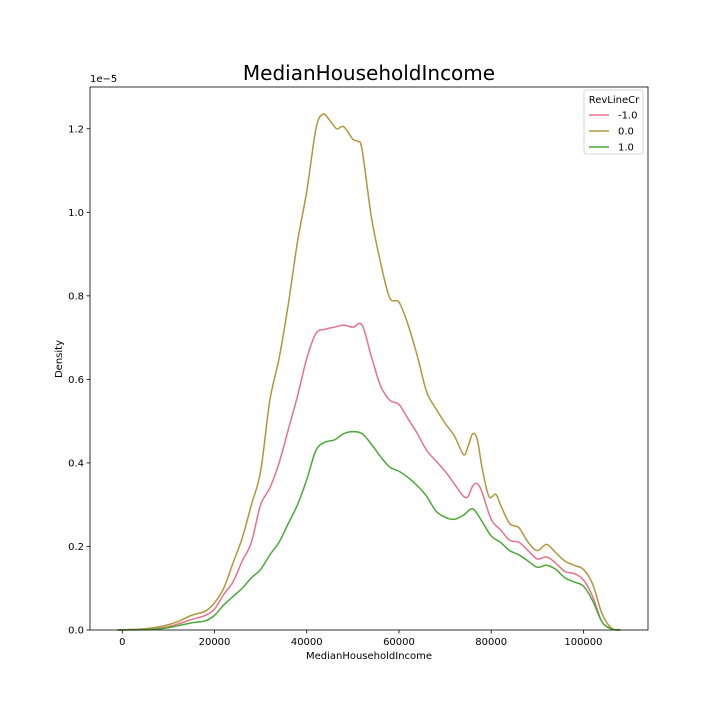 Image resolution: width=720 pixels, height=720 pixels. What do you see at coordinates (626, 148) in the screenshot?
I see `legend-label: 1.0` at bounding box center [626, 148].